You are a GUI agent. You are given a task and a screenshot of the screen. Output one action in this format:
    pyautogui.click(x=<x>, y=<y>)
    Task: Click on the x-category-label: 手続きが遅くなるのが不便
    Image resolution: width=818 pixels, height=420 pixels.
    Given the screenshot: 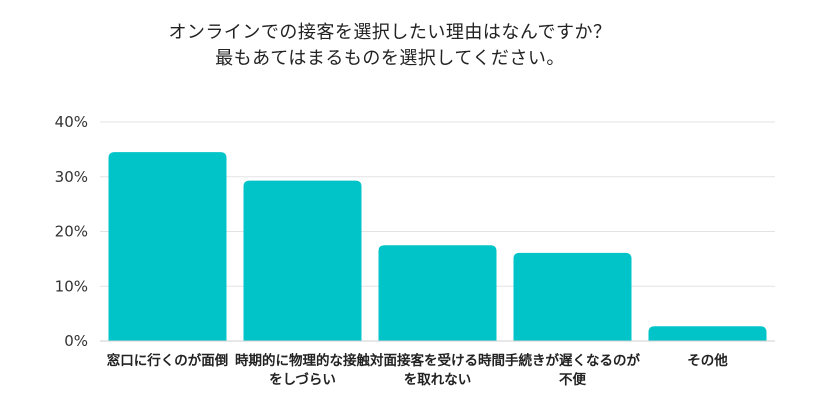 What is the action you would take?
    pyautogui.click(x=572, y=370)
    